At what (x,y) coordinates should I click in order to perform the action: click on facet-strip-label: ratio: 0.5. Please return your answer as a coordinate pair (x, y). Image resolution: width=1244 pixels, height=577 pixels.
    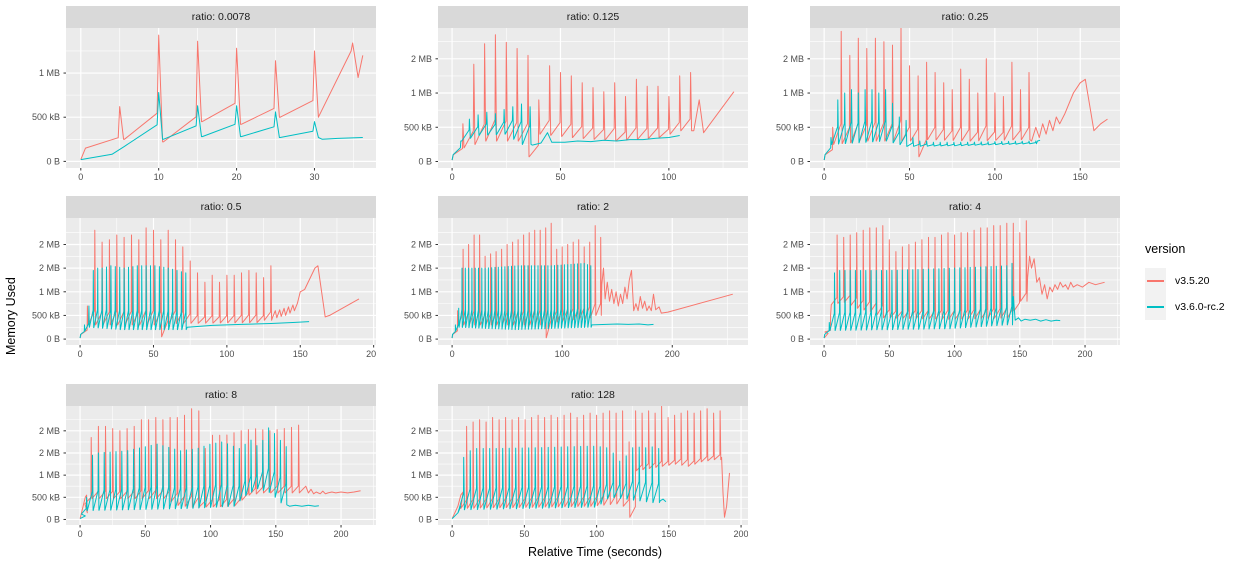
    Looking at the image, I should click on (221, 207).